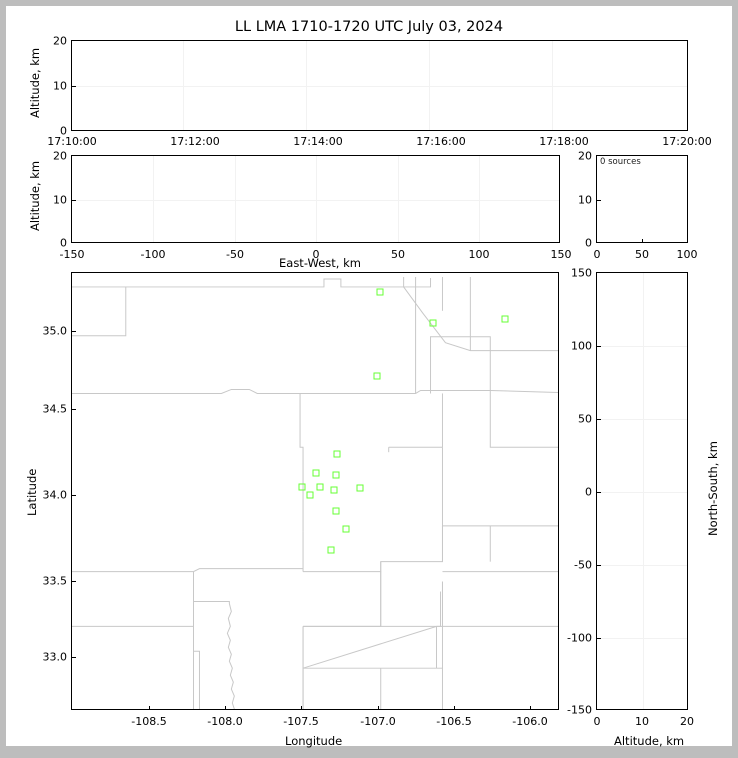 This screenshot has width=738, height=758. I want to click on ytick-label: 33.0, so click(55, 657).